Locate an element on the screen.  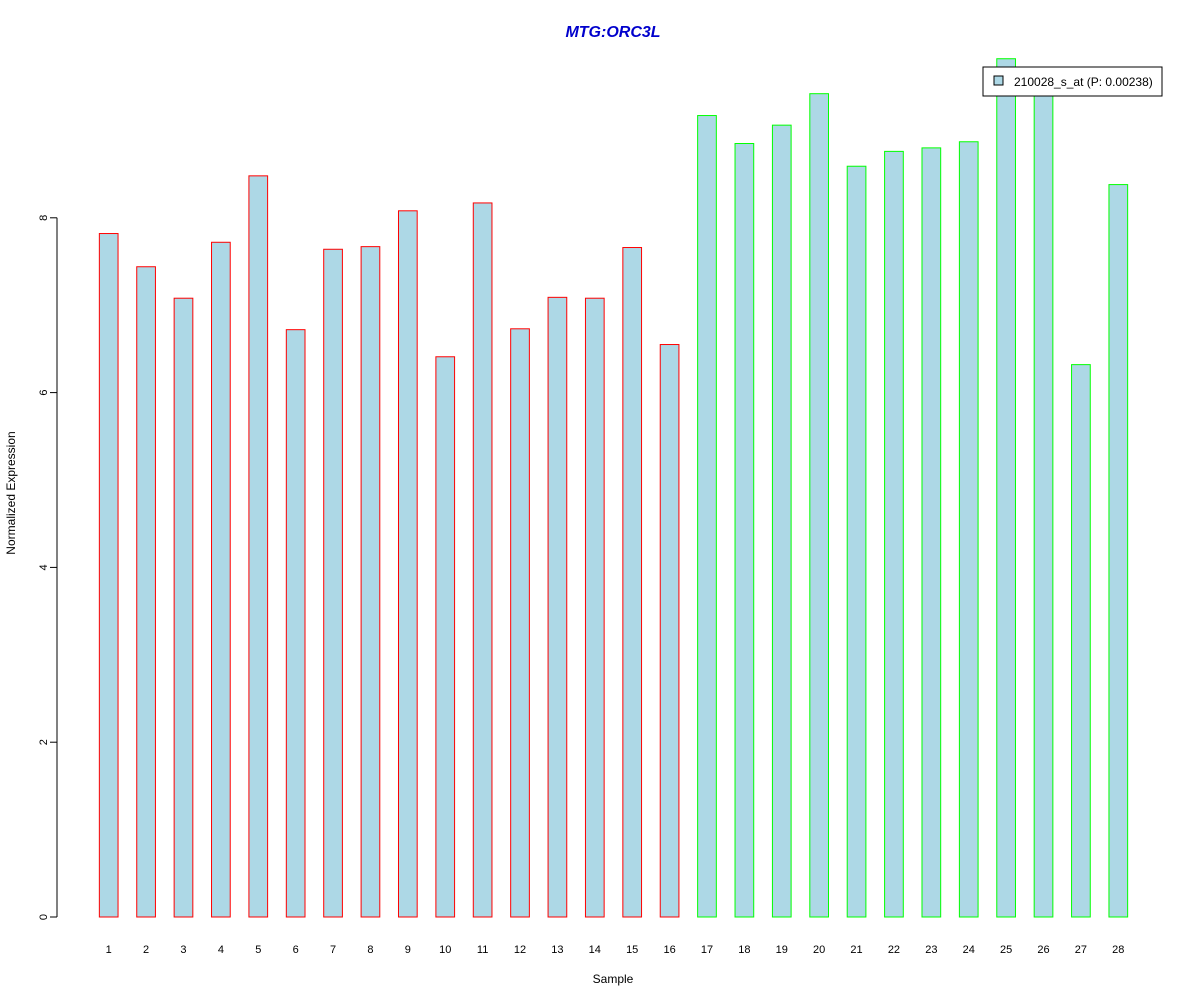
x-tick-label: 23 is located at coordinates (931, 950).